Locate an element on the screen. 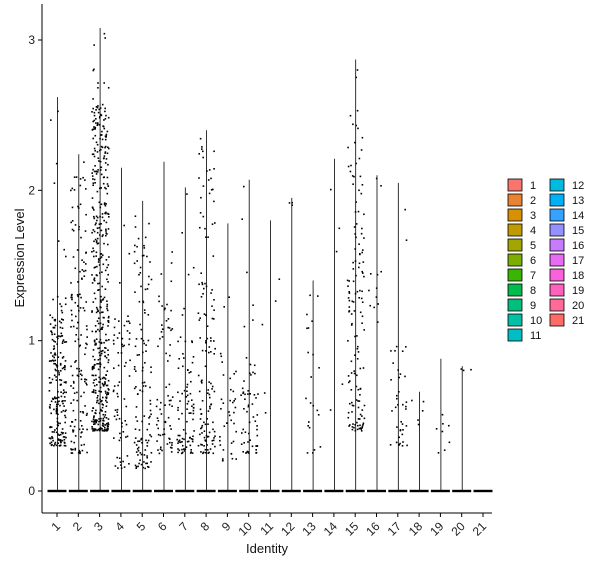 This screenshot has width=600, height=568. legend-swatch is located at coordinates (557, 275).